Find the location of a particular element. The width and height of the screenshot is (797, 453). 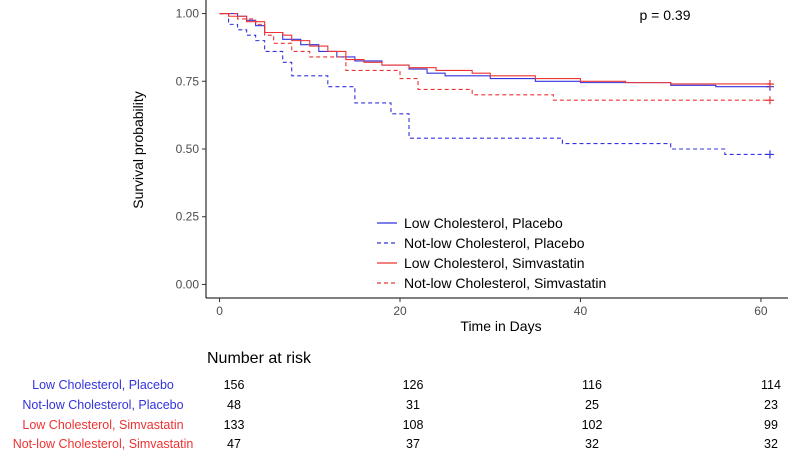

risk-value: 25 is located at coordinates (592, 405).